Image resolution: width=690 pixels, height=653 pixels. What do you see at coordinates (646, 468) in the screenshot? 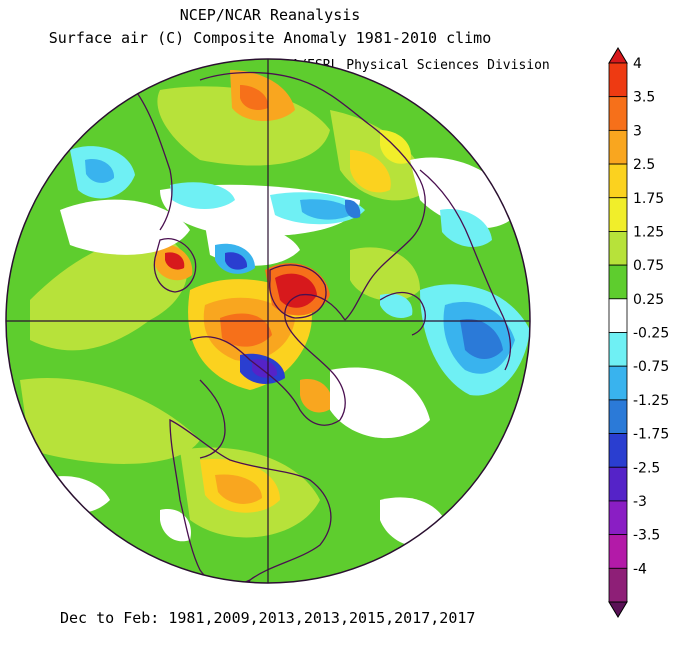
I see `colorbar-tick-label: -2.5` at bounding box center [646, 468].